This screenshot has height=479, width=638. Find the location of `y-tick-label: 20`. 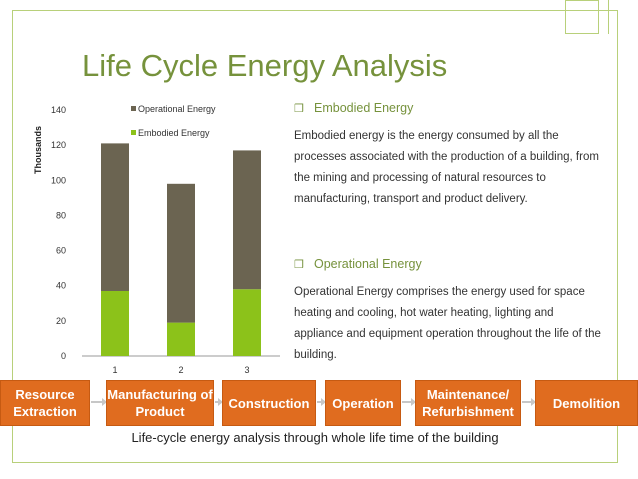

y-tick-label: 20 is located at coordinates (61, 321).